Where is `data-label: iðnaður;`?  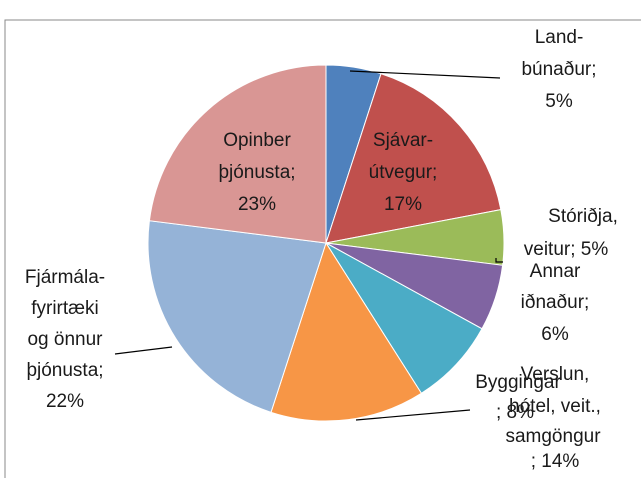
data-label: iðnaður; is located at coordinates (555, 302).